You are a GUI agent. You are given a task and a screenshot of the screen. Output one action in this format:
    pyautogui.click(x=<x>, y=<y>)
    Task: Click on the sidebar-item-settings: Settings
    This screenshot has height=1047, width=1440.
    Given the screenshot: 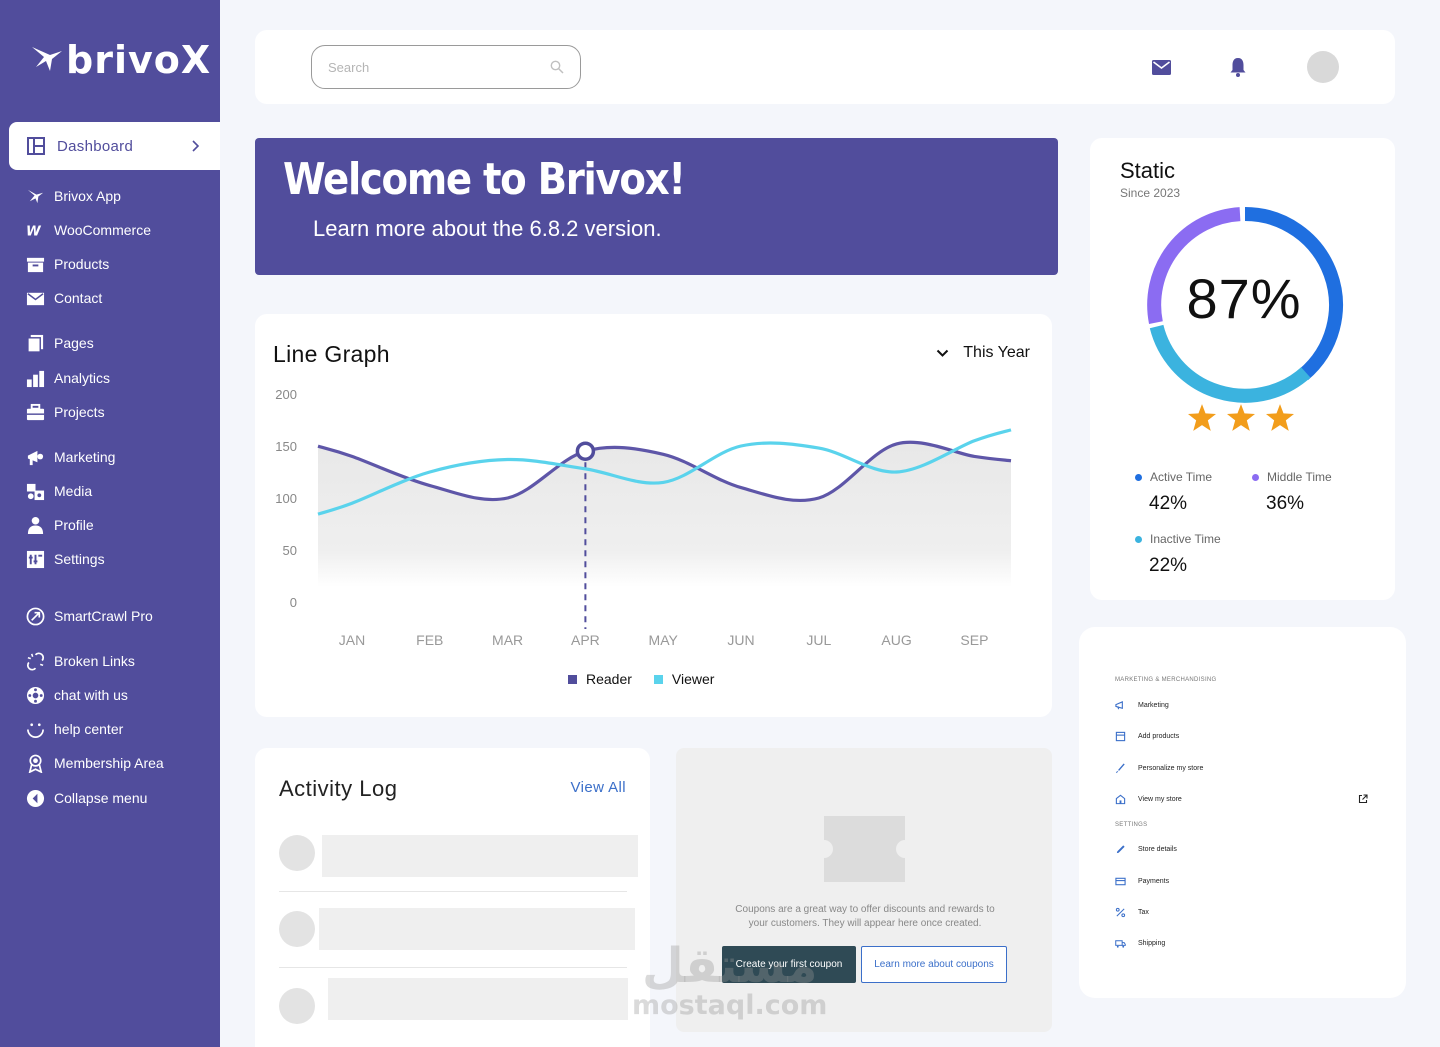 What is the action you would take?
    pyautogui.click(x=65, y=559)
    